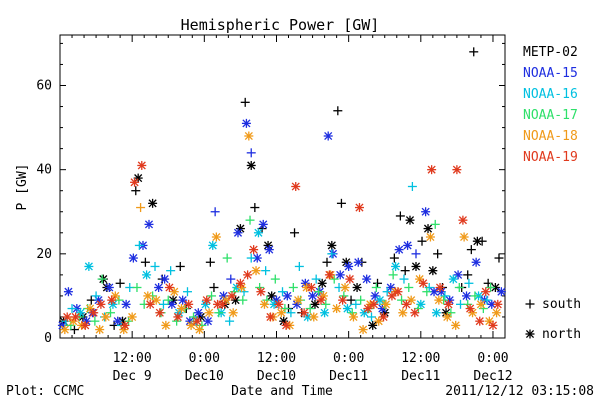 The width and height of the screenshot is (600, 400). I want to click on legend-entry-noaa-19: NOAA-19, so click(550, 157).